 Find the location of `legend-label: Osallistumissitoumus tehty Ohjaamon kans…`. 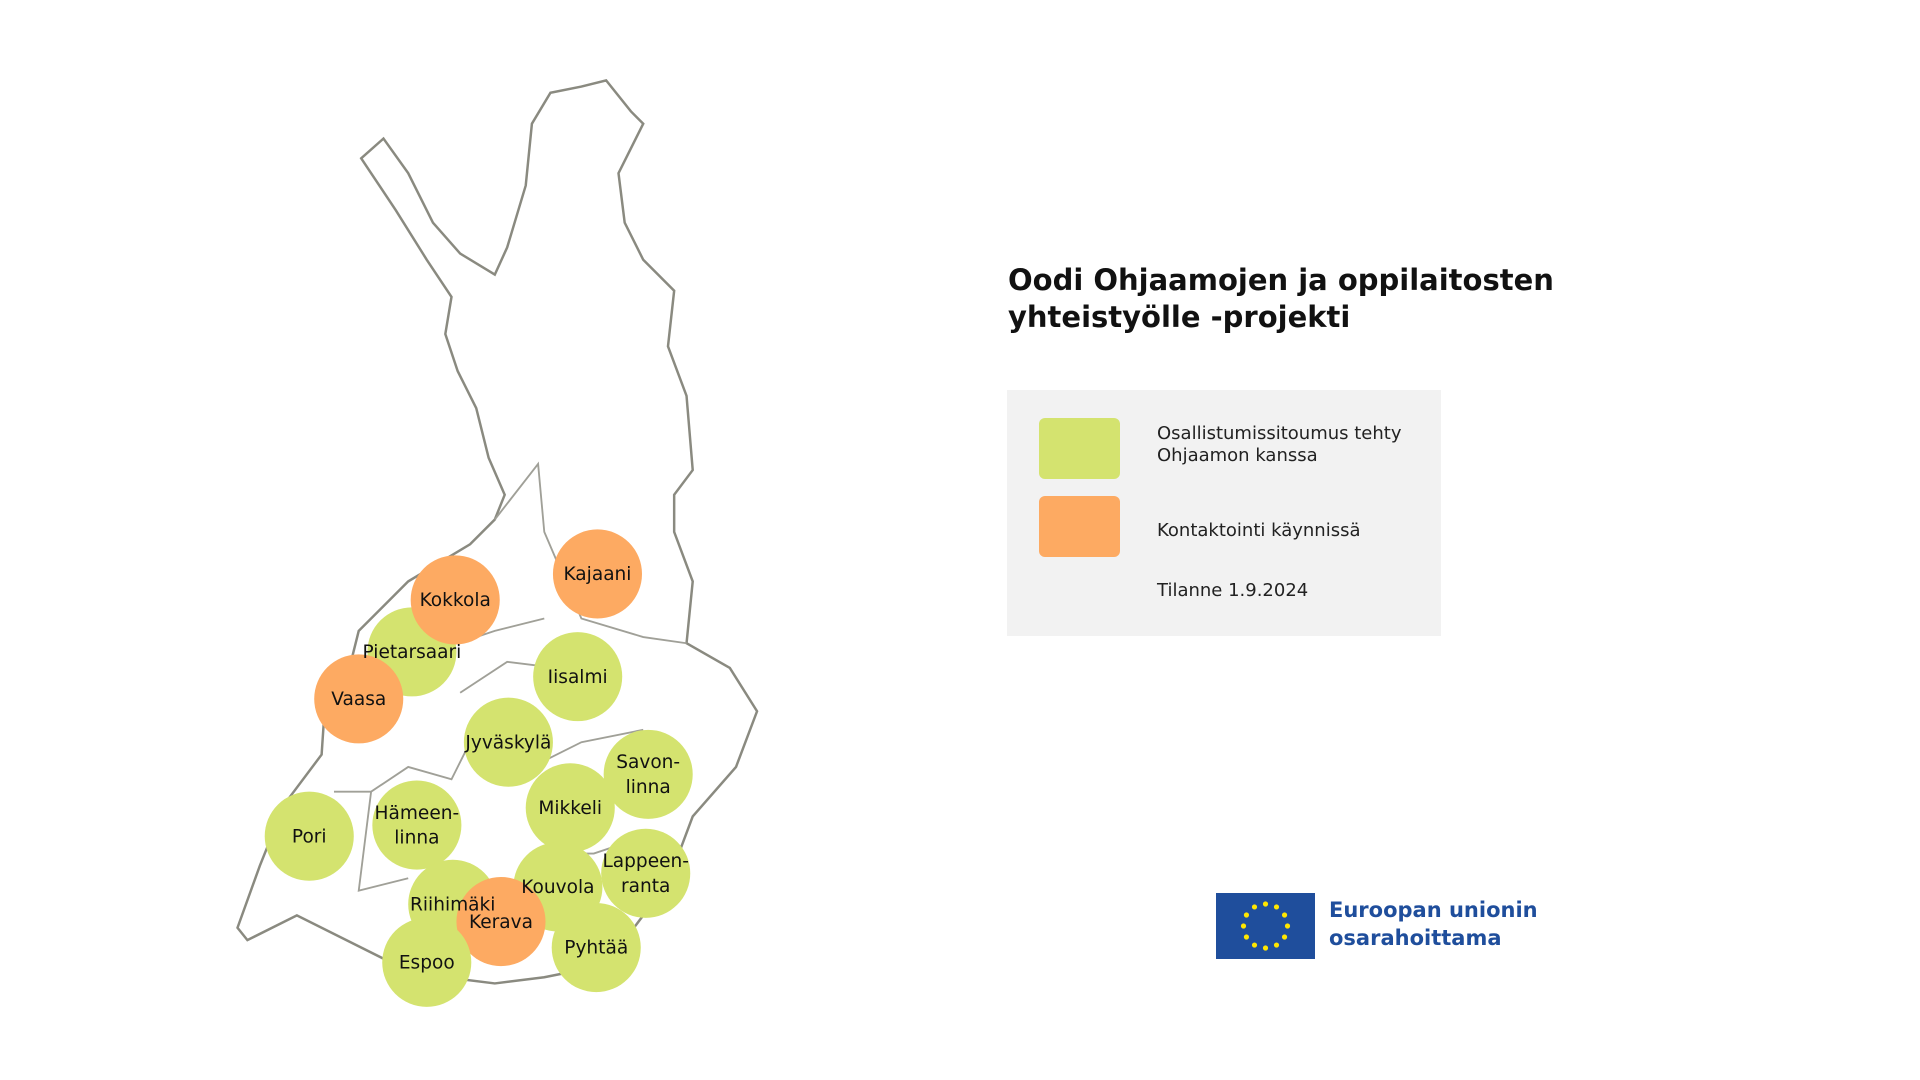

legend-label: Osallistumissitoumus tehty Ohjaamon kans… is located at coordinates (1279, 444).